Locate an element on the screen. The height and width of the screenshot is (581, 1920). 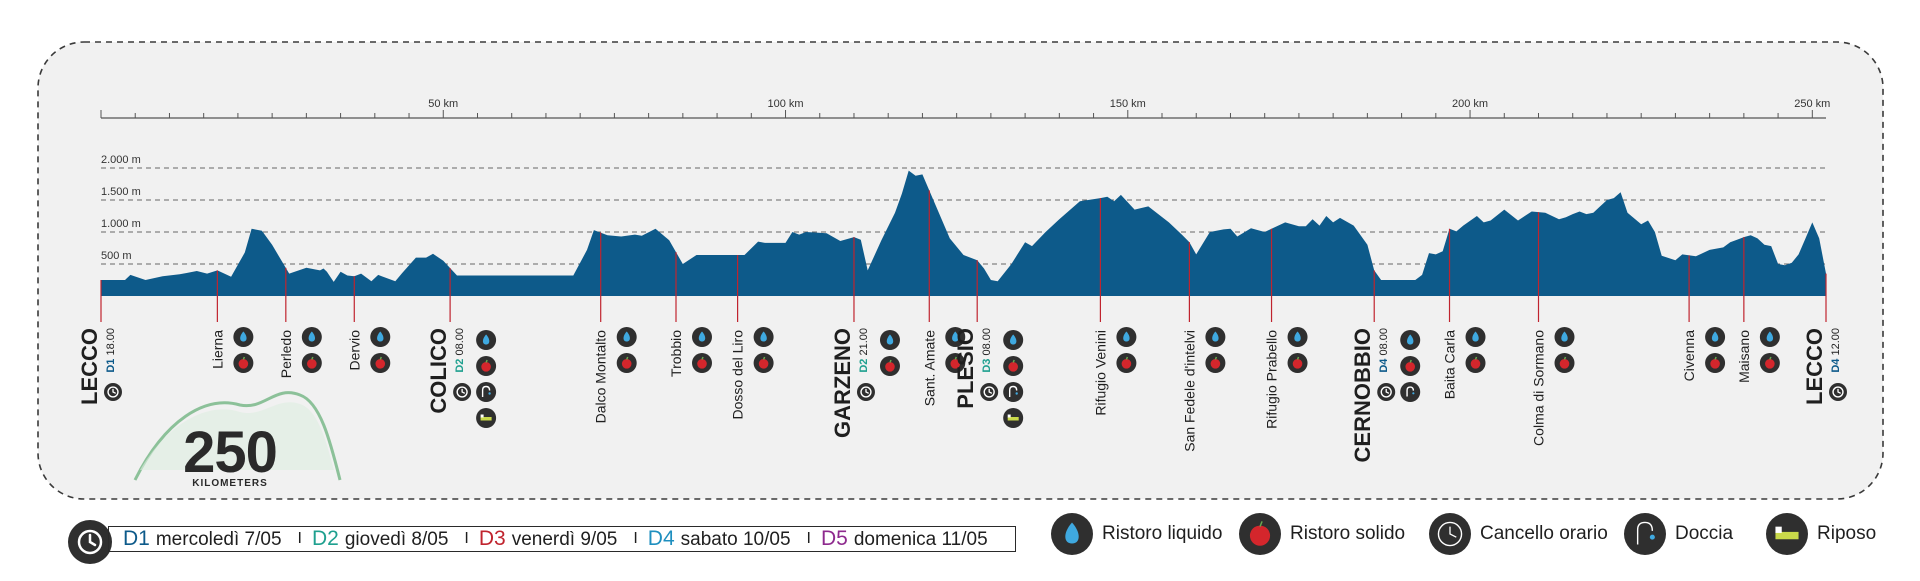
station-day: D1 18.00 is located at coordinates (111, 350).